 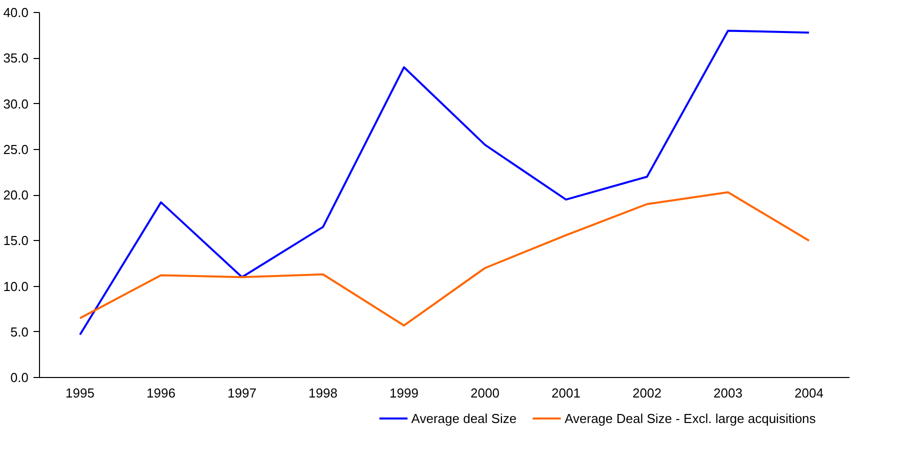 I want to click on y-tick-label: 15.0, so click(x=16, y=240).